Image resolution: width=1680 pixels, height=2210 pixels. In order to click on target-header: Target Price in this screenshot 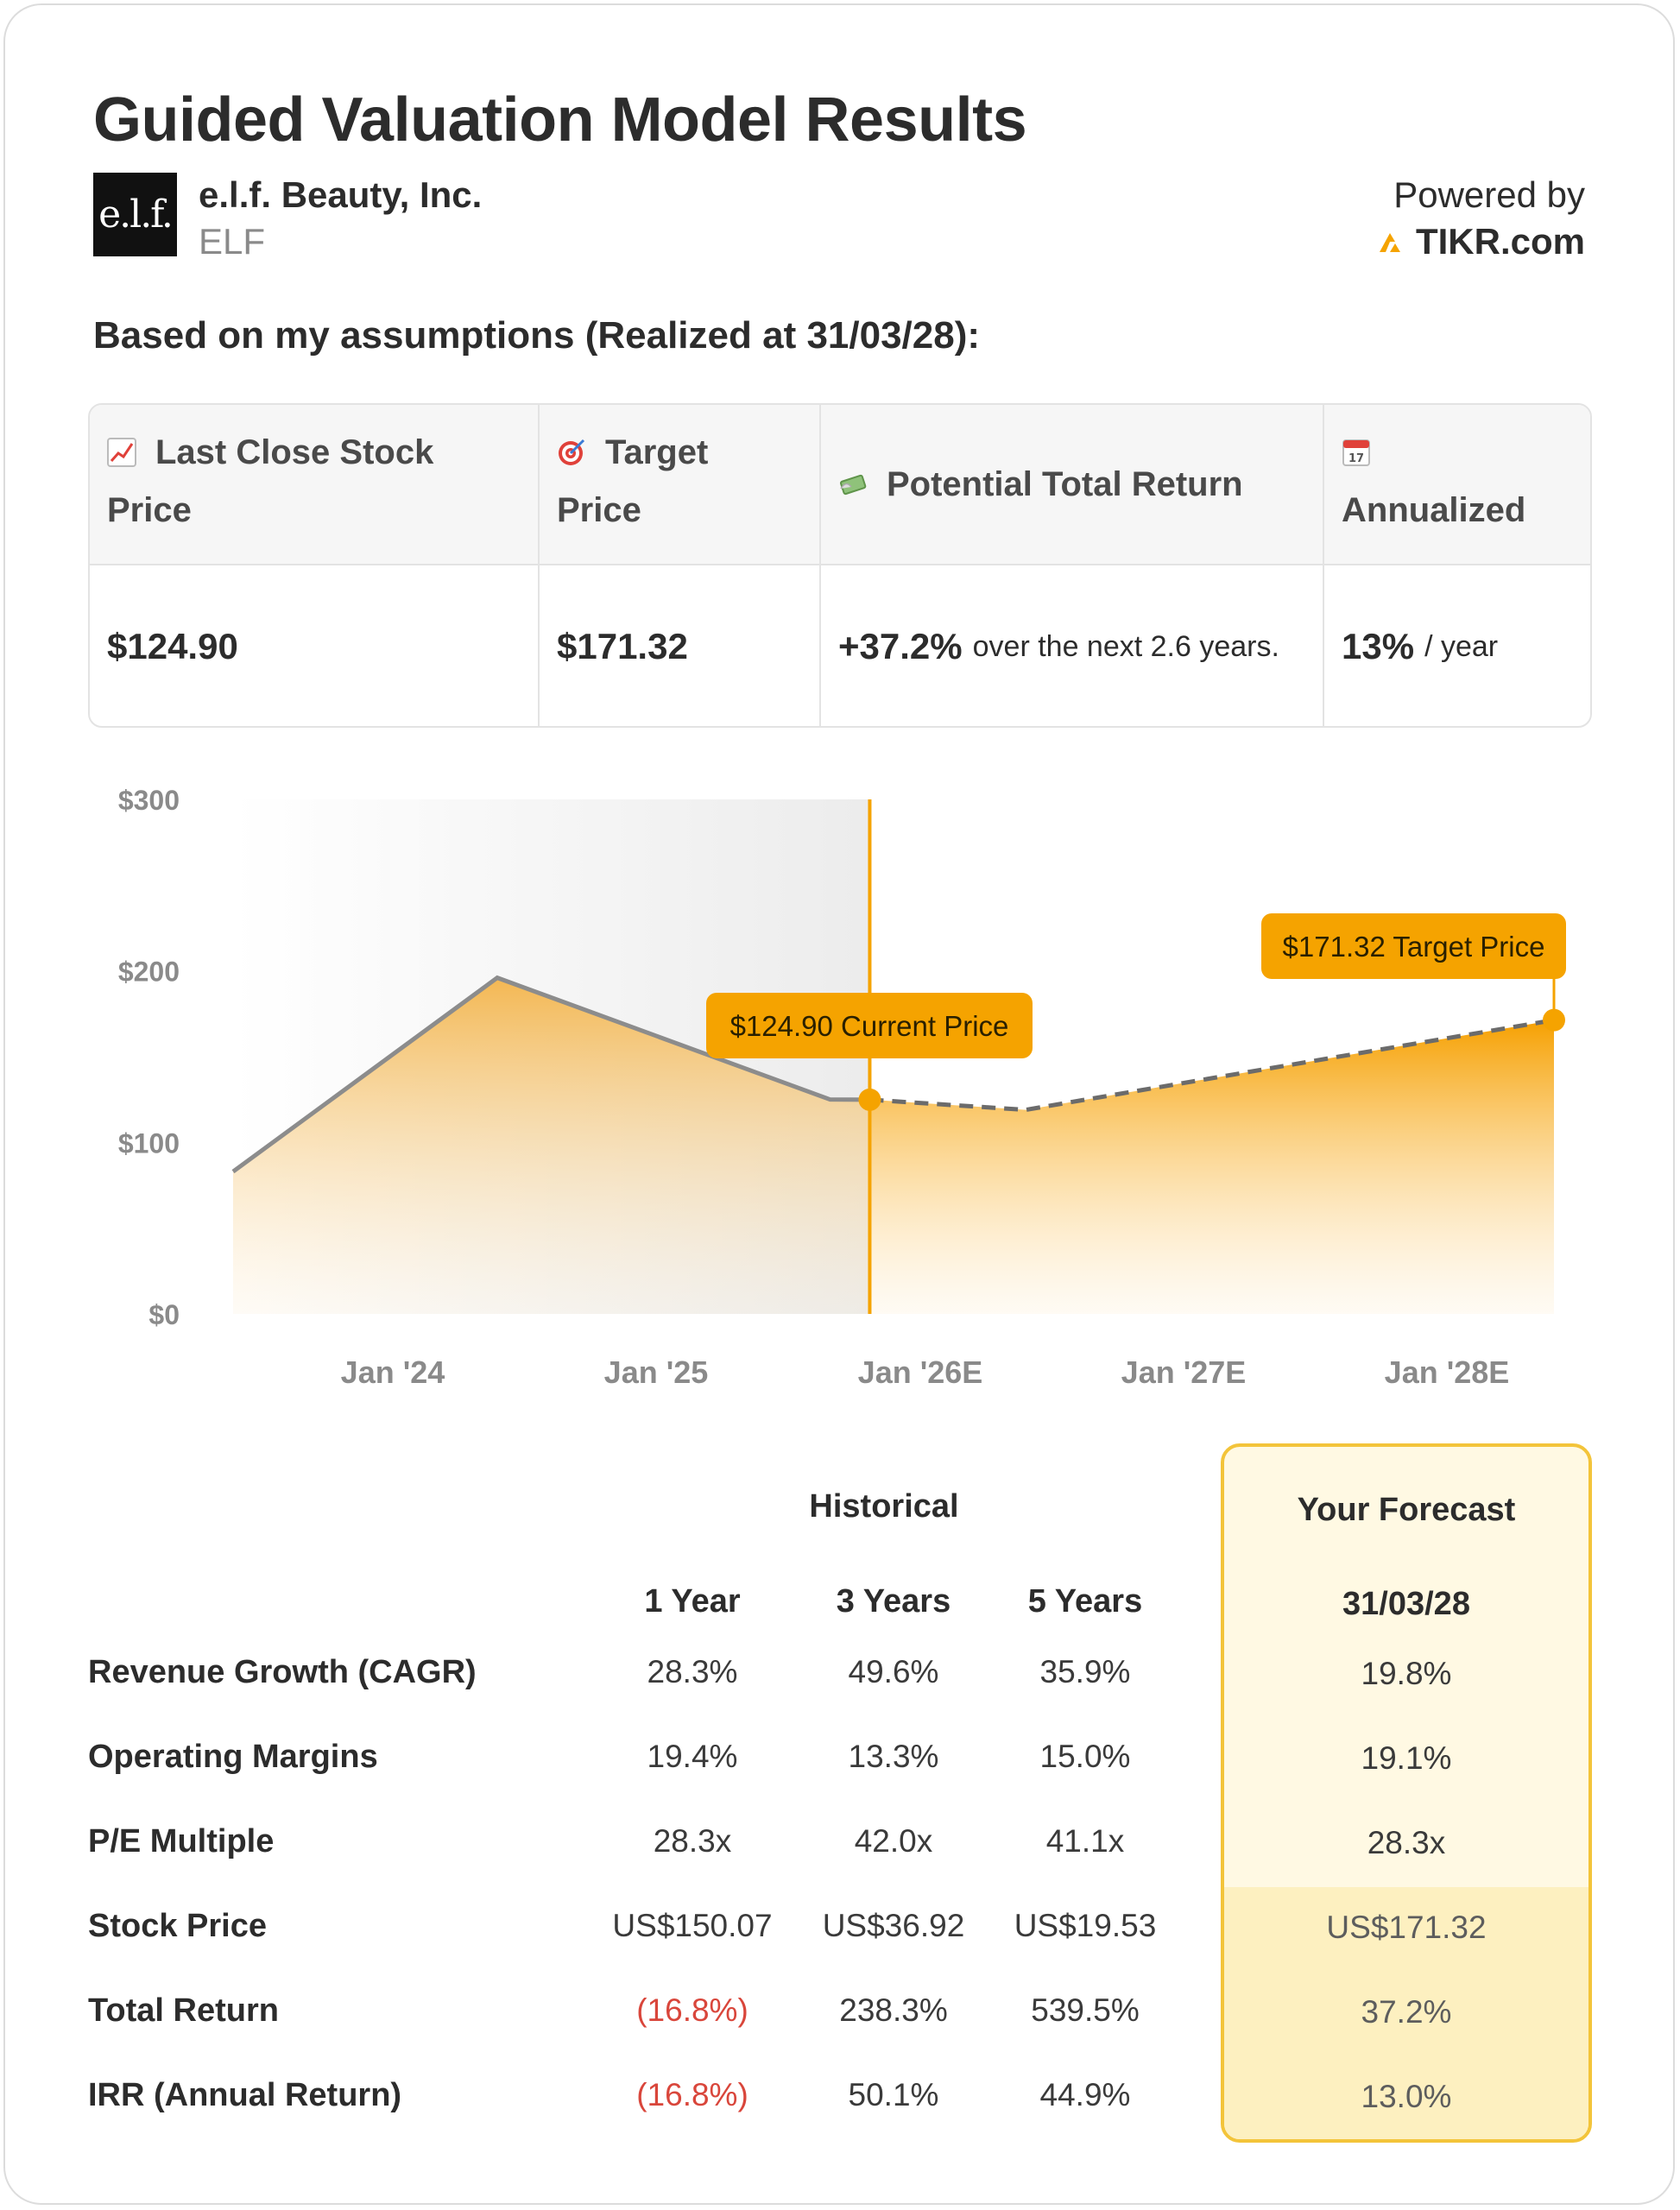, I will do `click(679, 485)`.